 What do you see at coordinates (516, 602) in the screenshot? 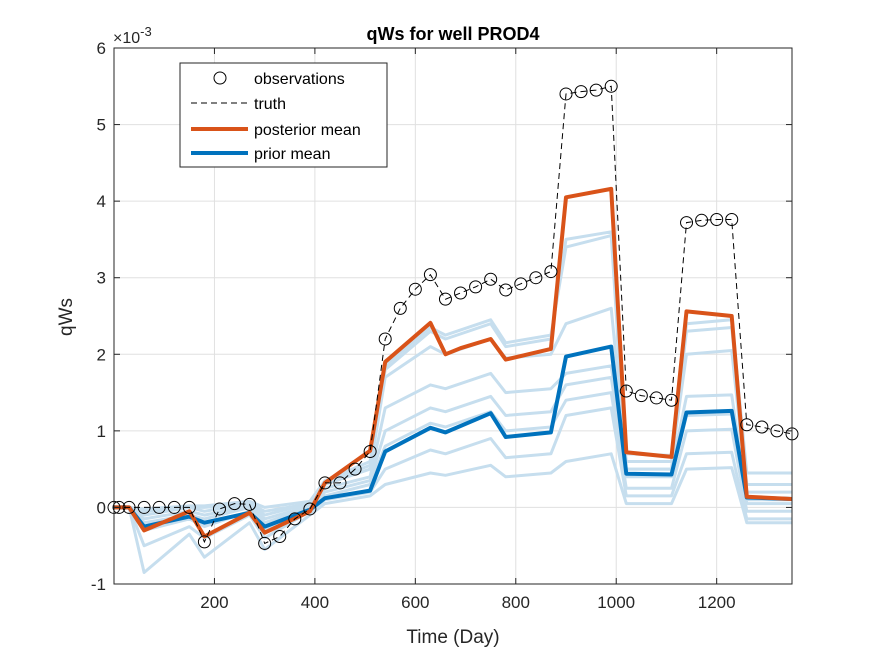
I see `x-tick-label: 800` at bounding box center [516, 602].